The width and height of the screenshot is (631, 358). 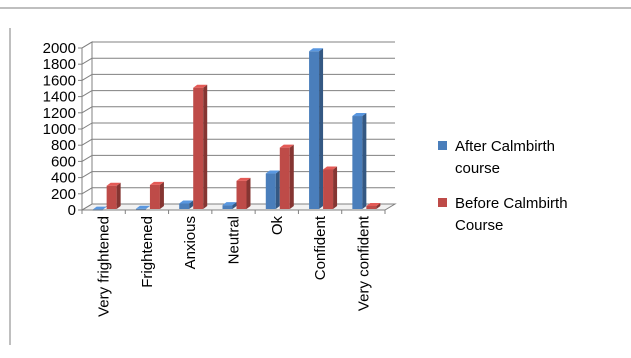 What do you see at coordinates (147, 252) in the screenshot?
I see `x-tick-label: Frightened` at bounding box center [147, 252].